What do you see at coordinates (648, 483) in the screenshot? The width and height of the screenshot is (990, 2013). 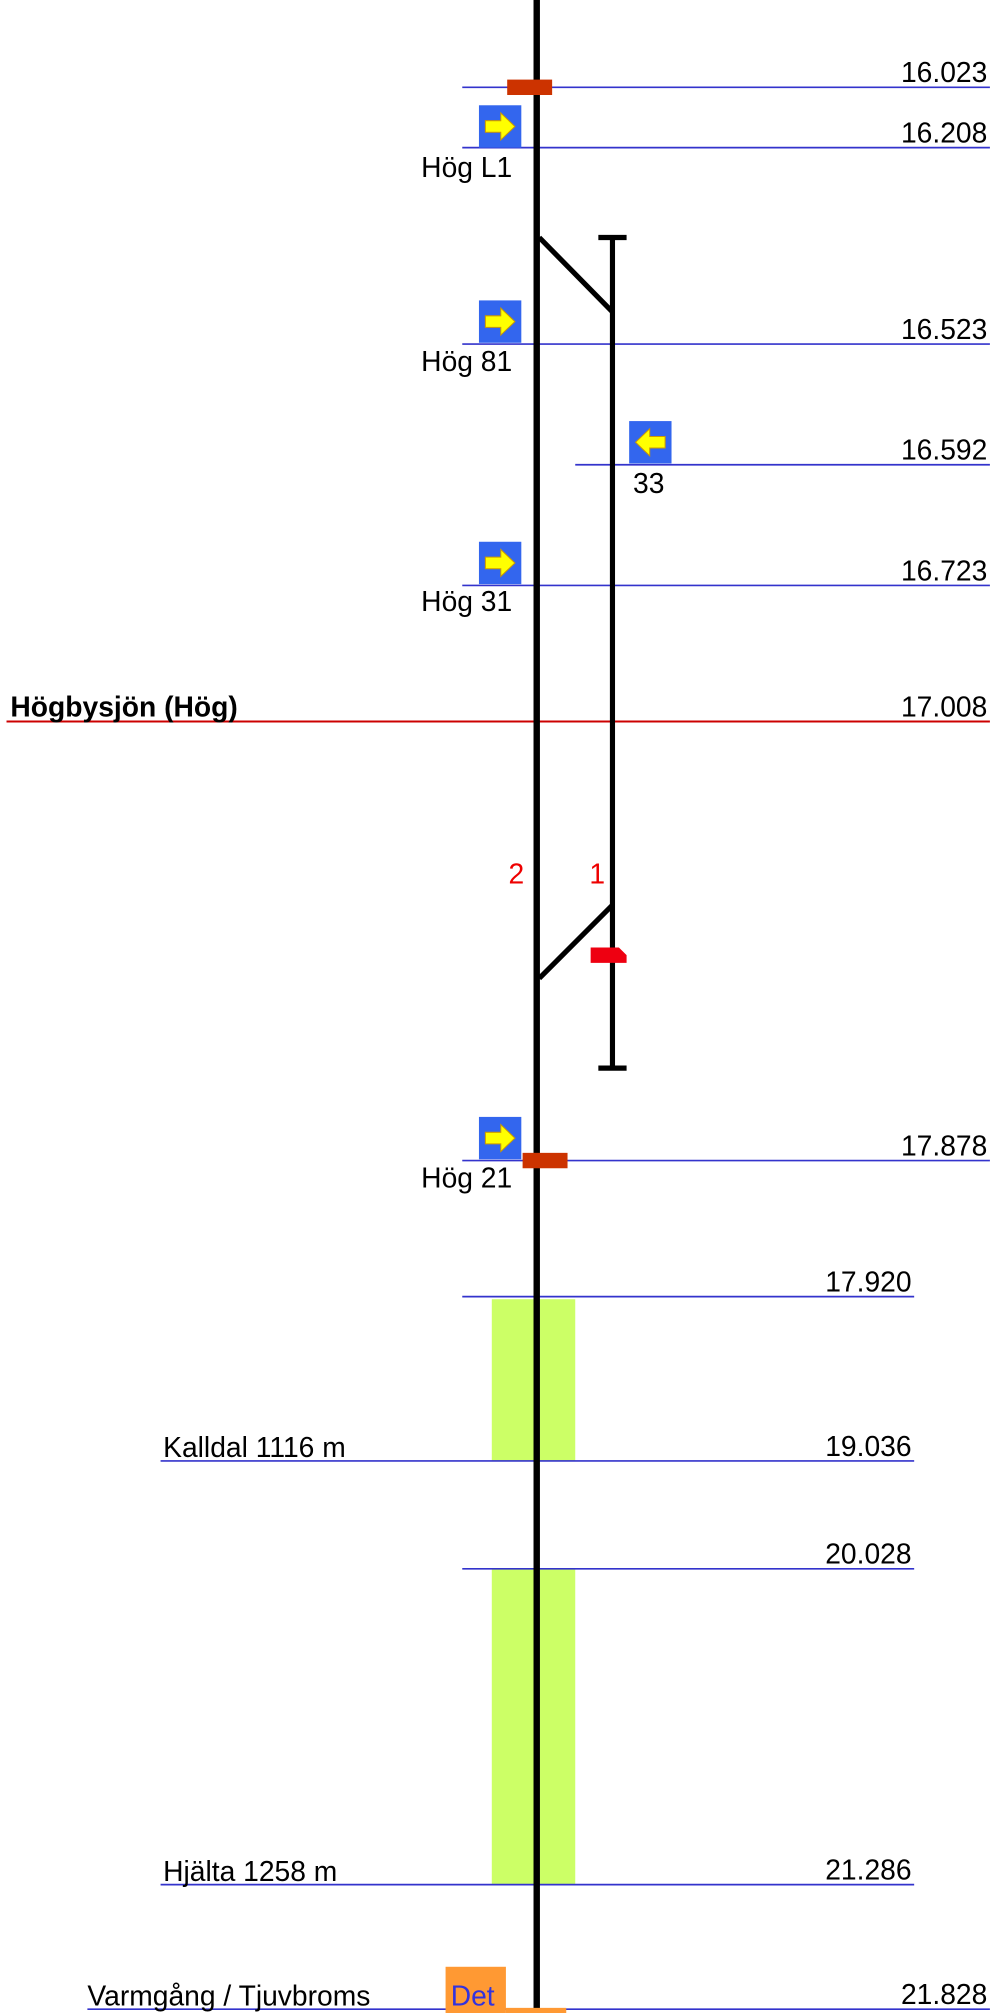 I see `signal-label: 33` at bounding box center [648, 483].